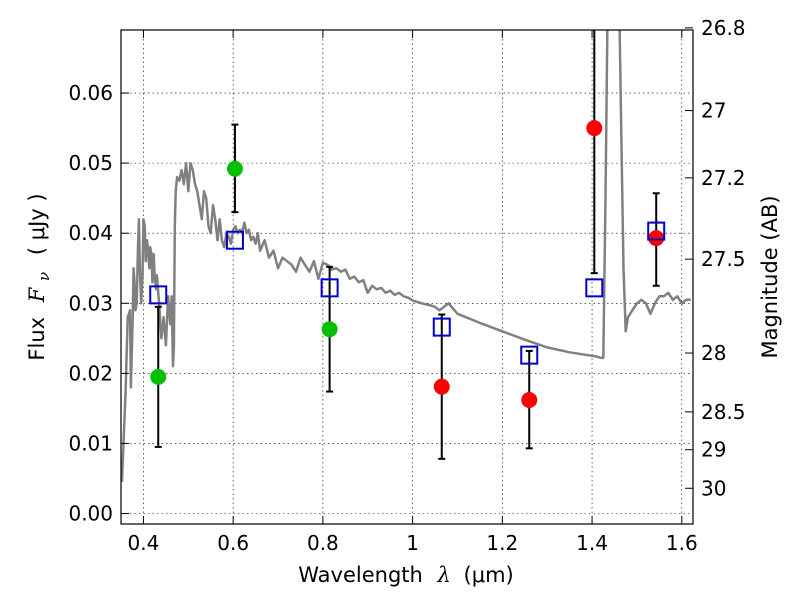 The height and width of the screenshot is (604, 800). What do you see at coordinates (444, 575) in the screenshot?
I see `x-axis-symbol: λ` at bounding box center [444, 575].